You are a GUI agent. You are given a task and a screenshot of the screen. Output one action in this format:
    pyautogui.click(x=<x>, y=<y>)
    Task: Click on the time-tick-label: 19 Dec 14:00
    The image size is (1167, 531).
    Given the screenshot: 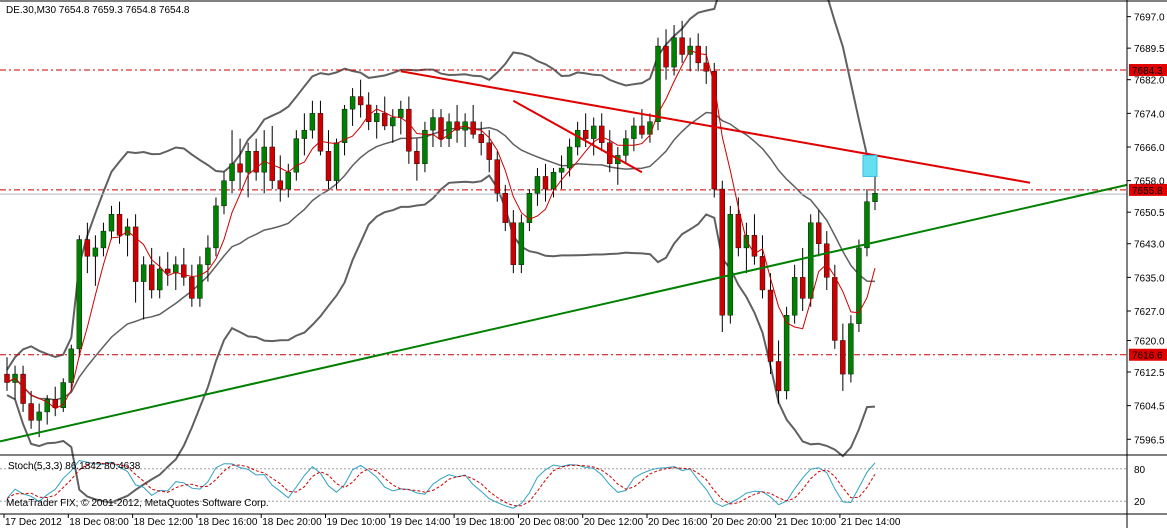 What is the action you would take?
    pyautogui.click(x=421, y=522)
    